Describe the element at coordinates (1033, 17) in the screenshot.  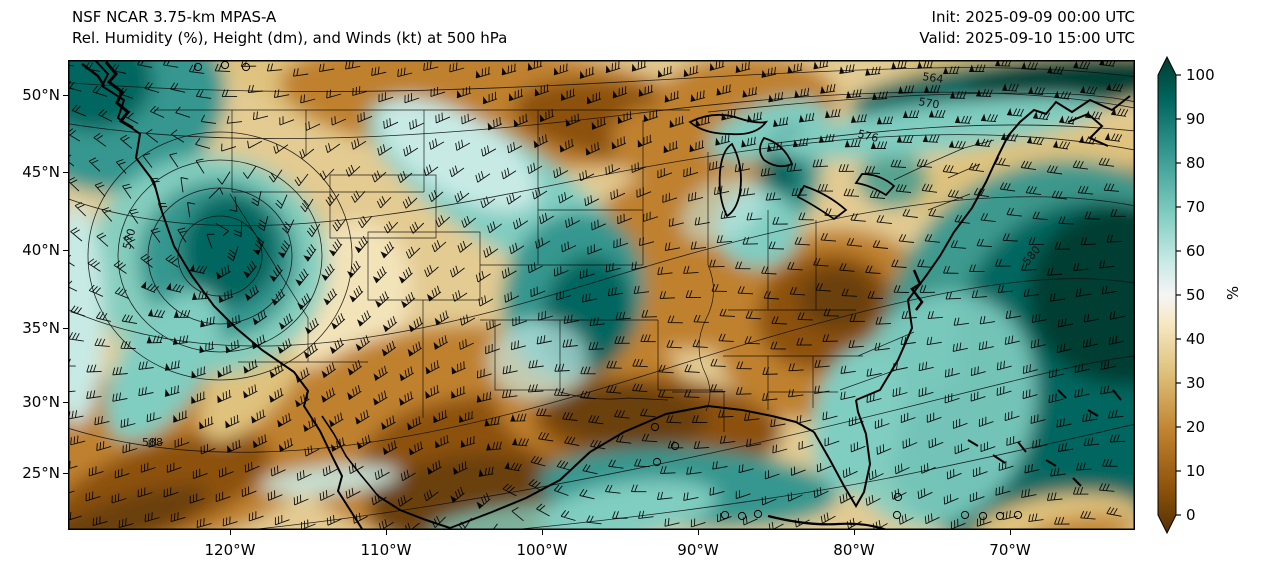
I see `init-time: Init: 2025-09-09 00:00 UTC` at that location.